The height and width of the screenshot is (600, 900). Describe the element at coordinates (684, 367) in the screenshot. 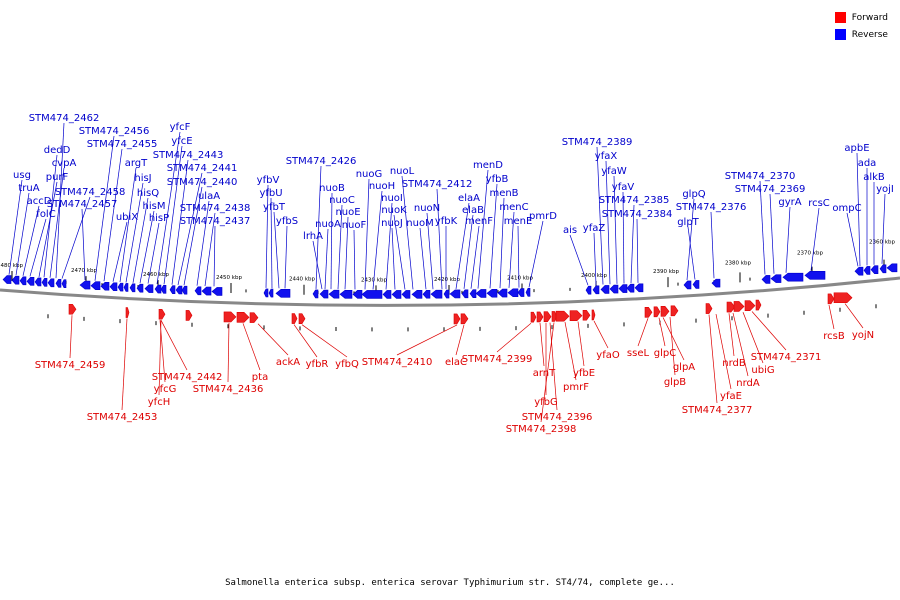

I see `gene-label-glpa: glpA` at that location.